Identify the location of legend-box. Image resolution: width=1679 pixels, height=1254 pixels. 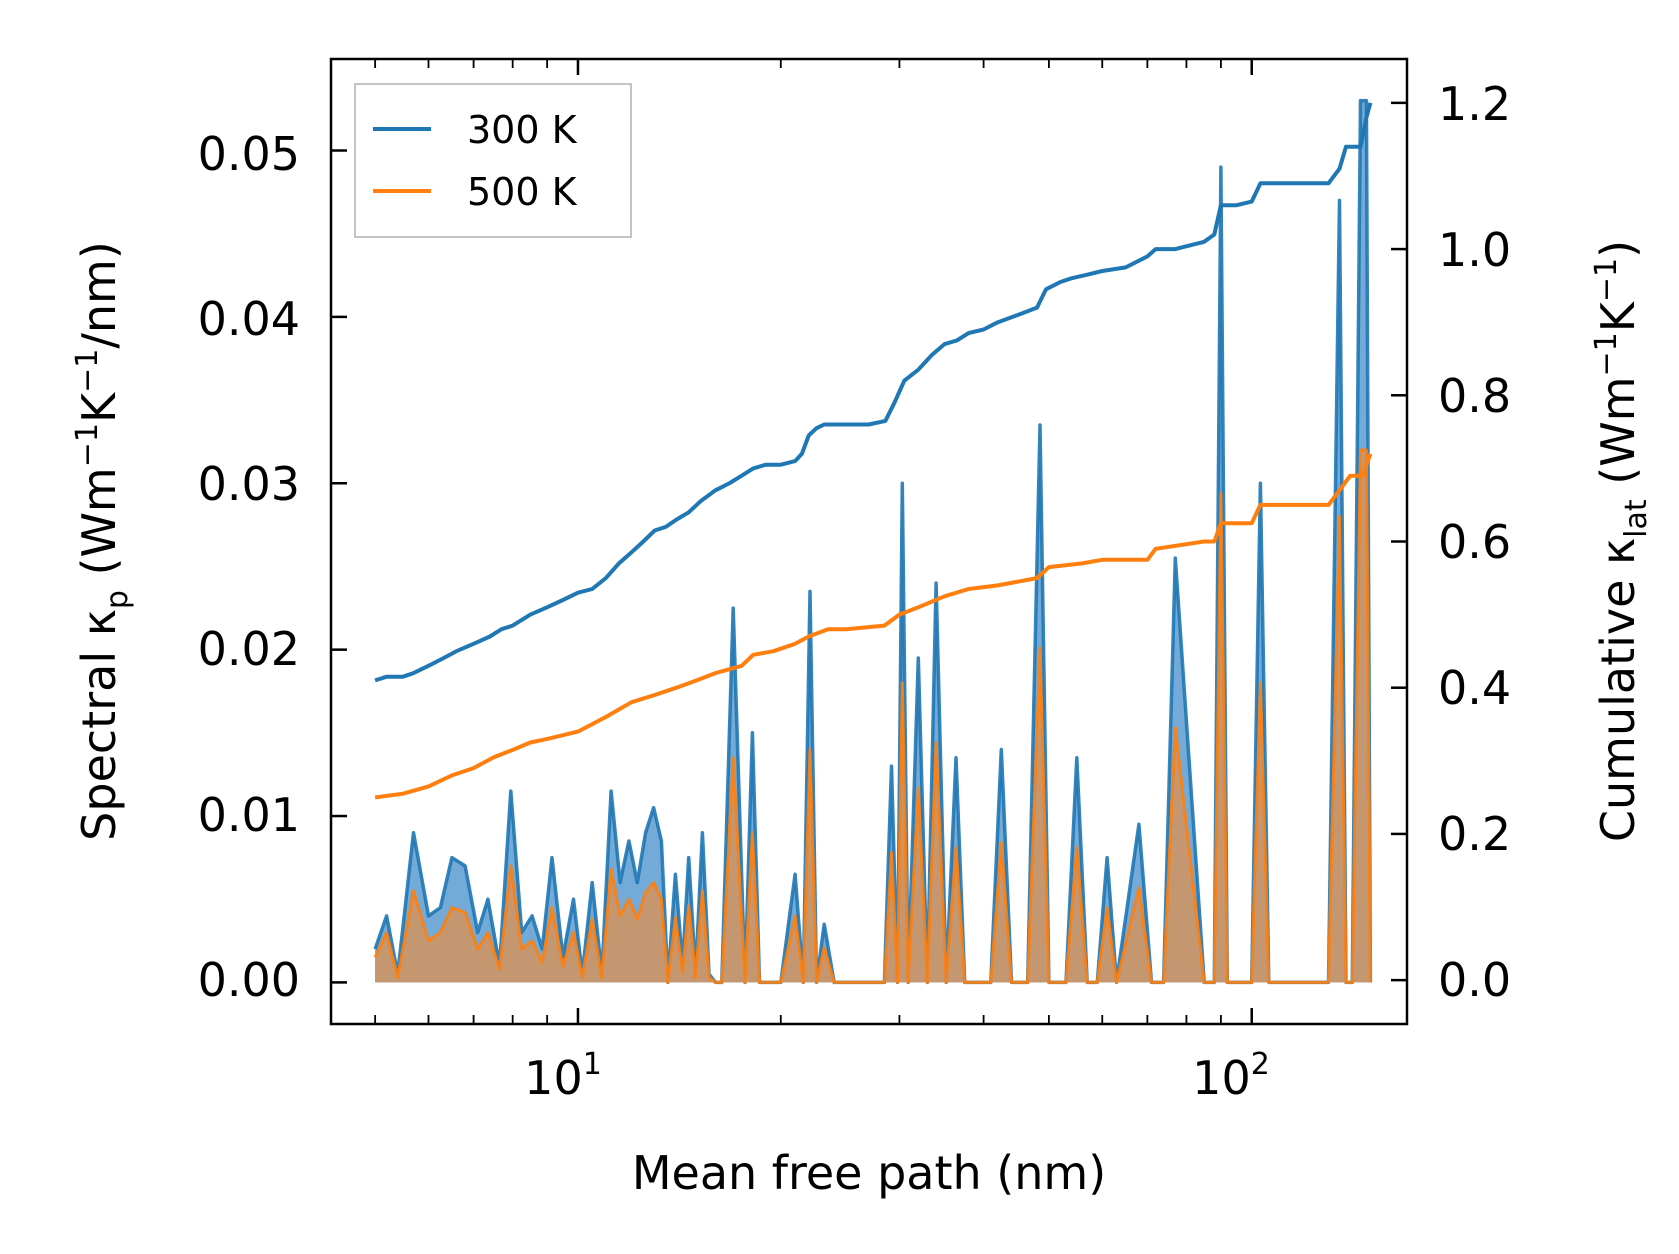
(493, 160).